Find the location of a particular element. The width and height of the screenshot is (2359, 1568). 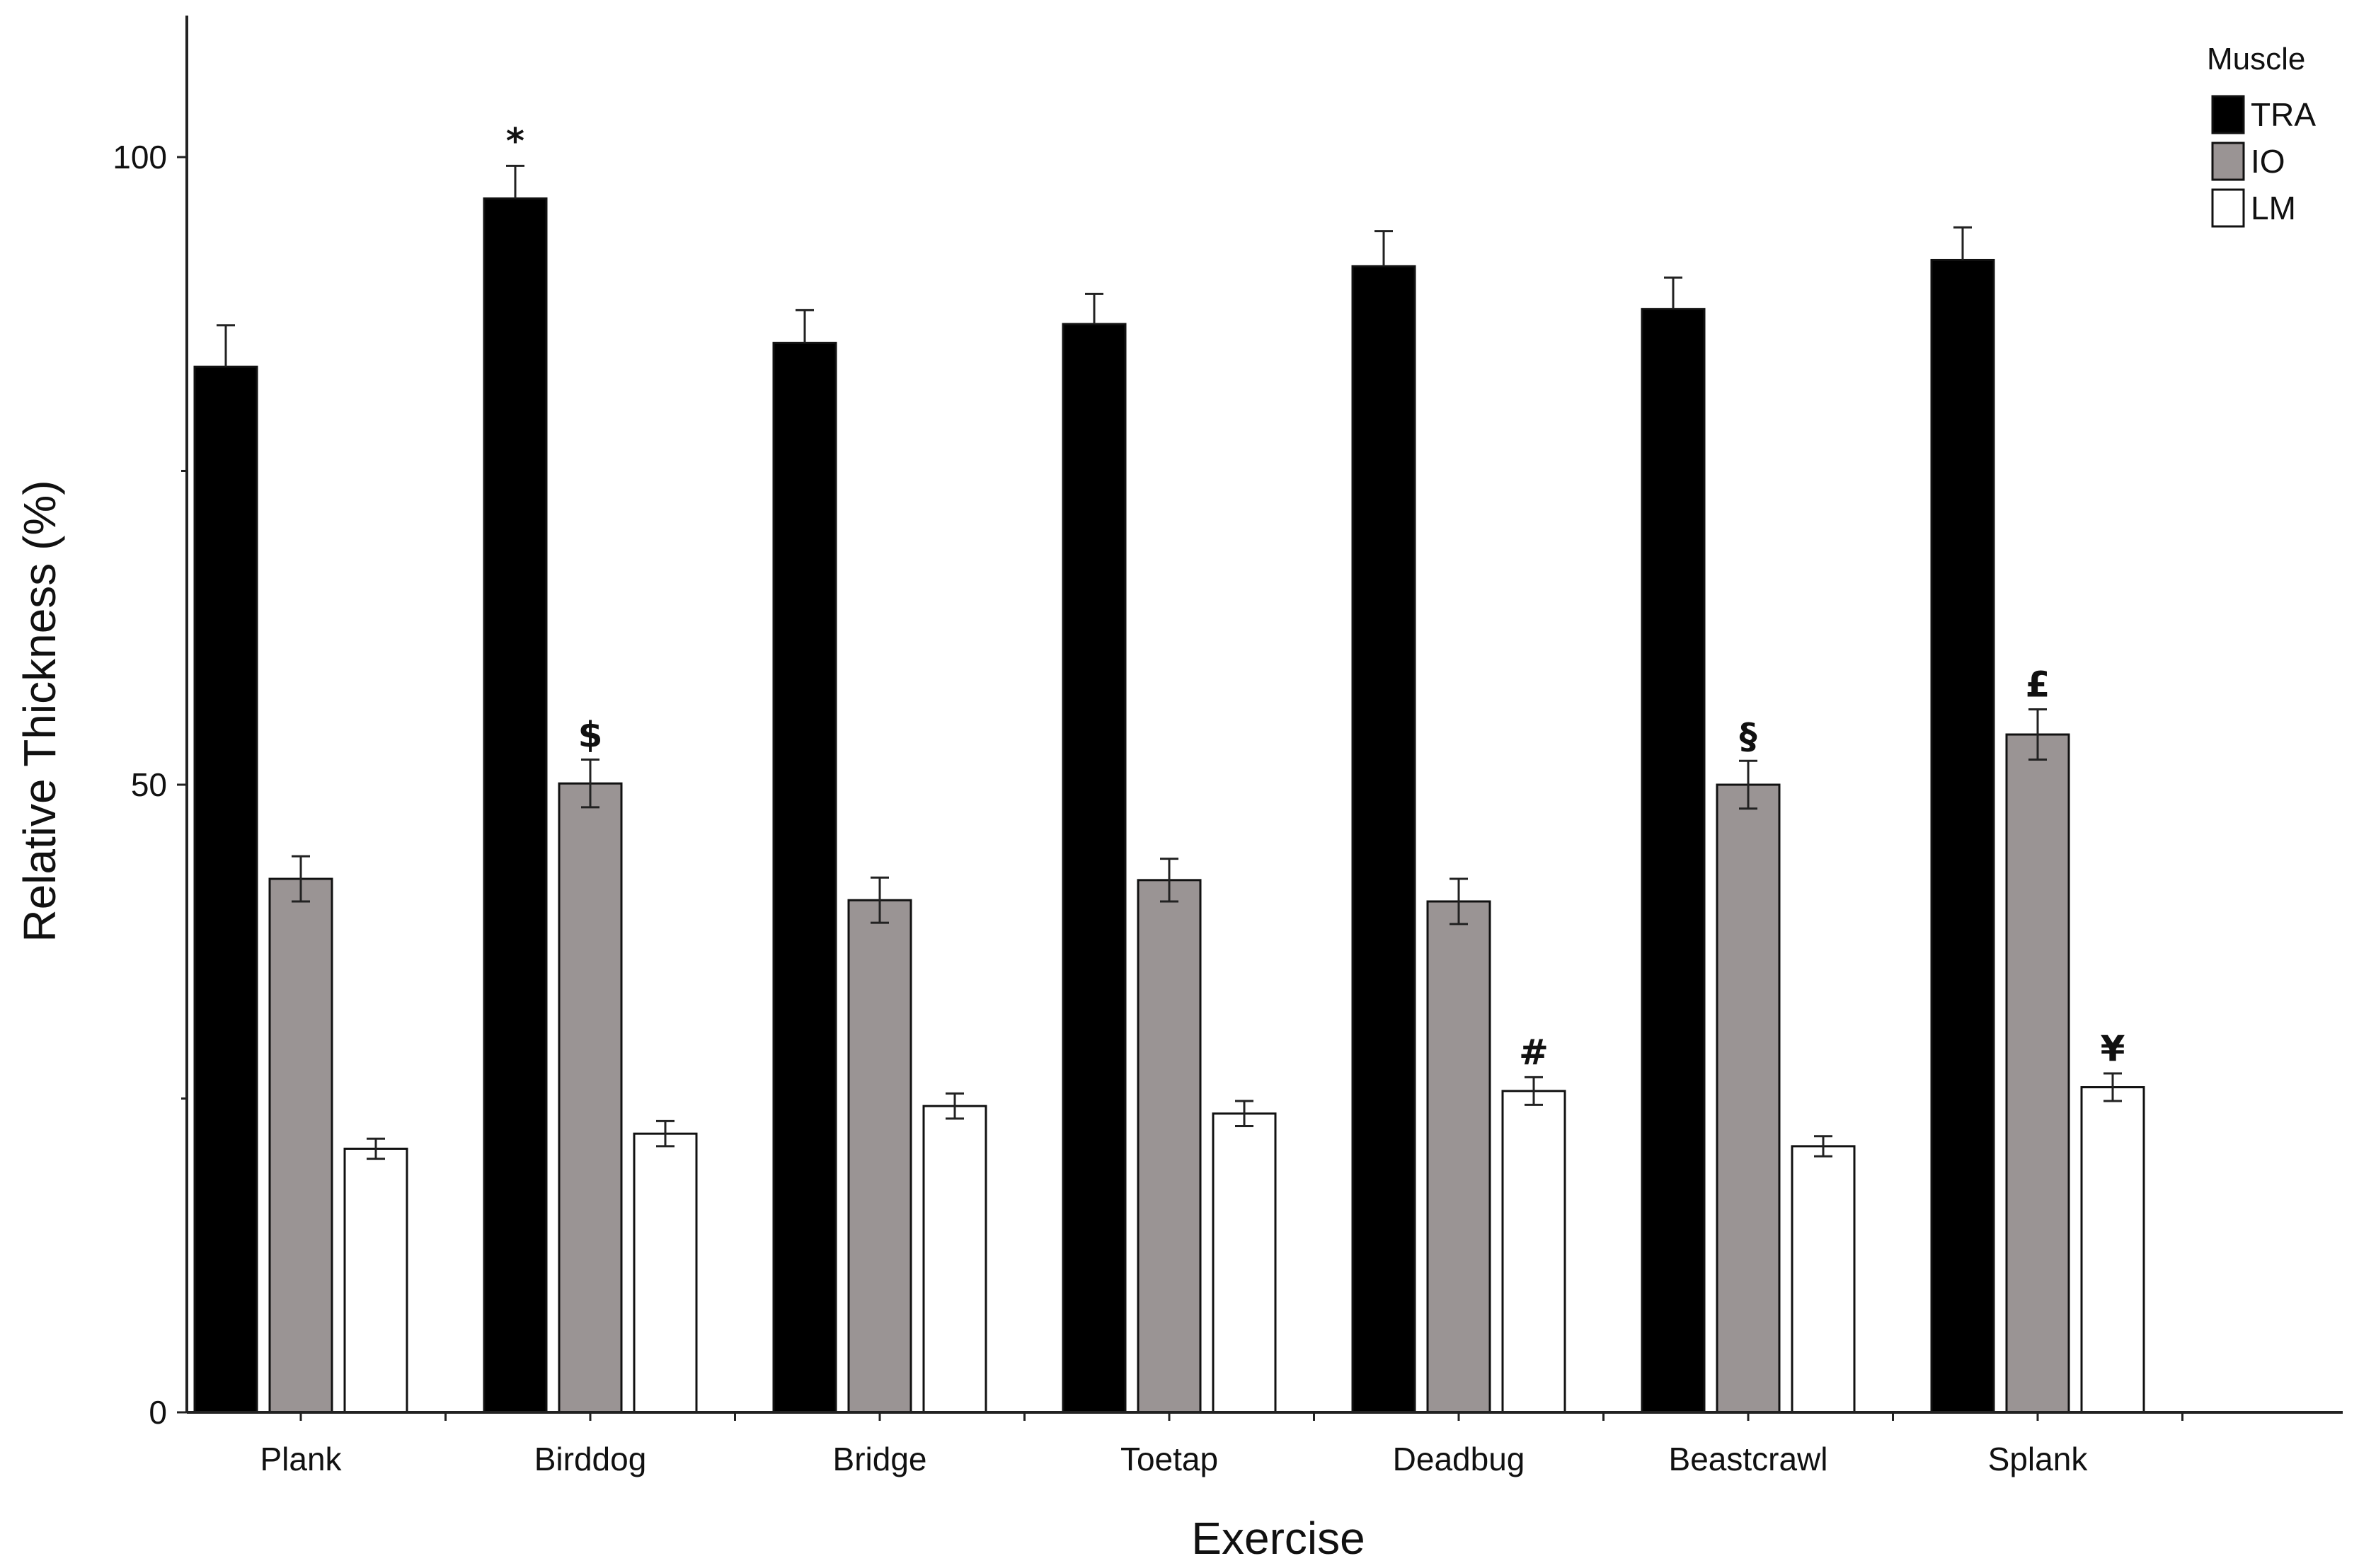

x-tick-label: Beastcrawl is located at coordinates (1748, 1459).